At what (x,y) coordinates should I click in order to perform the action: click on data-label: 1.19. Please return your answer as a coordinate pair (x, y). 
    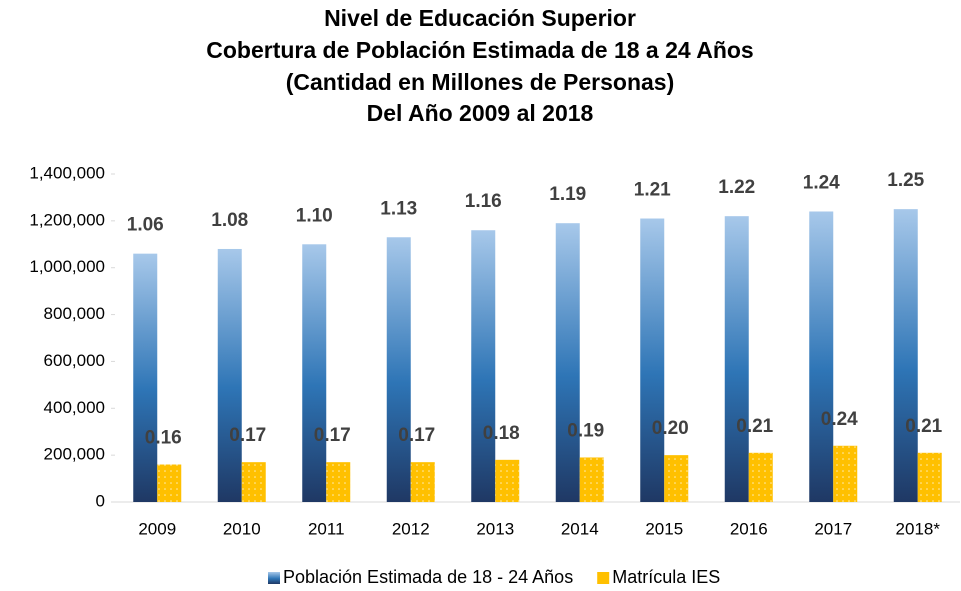
    Looking at the image, I should click on (567, 194).